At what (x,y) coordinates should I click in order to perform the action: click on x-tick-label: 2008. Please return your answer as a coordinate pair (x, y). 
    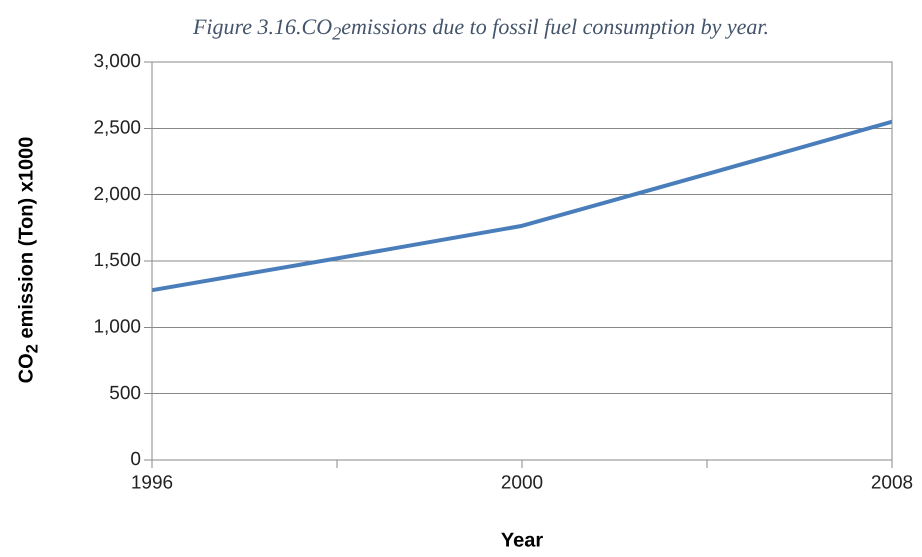
    Looking at the image, I should click on (892, 483).